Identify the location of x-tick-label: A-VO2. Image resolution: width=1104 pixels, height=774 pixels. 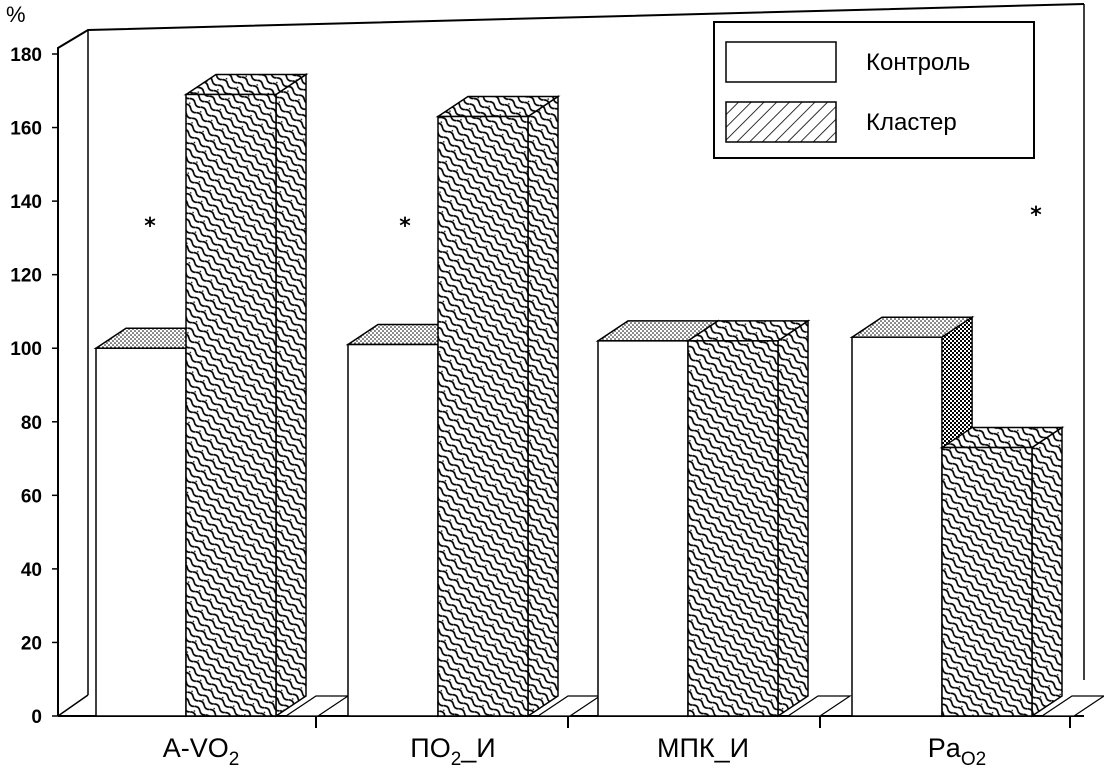
(201, 751).